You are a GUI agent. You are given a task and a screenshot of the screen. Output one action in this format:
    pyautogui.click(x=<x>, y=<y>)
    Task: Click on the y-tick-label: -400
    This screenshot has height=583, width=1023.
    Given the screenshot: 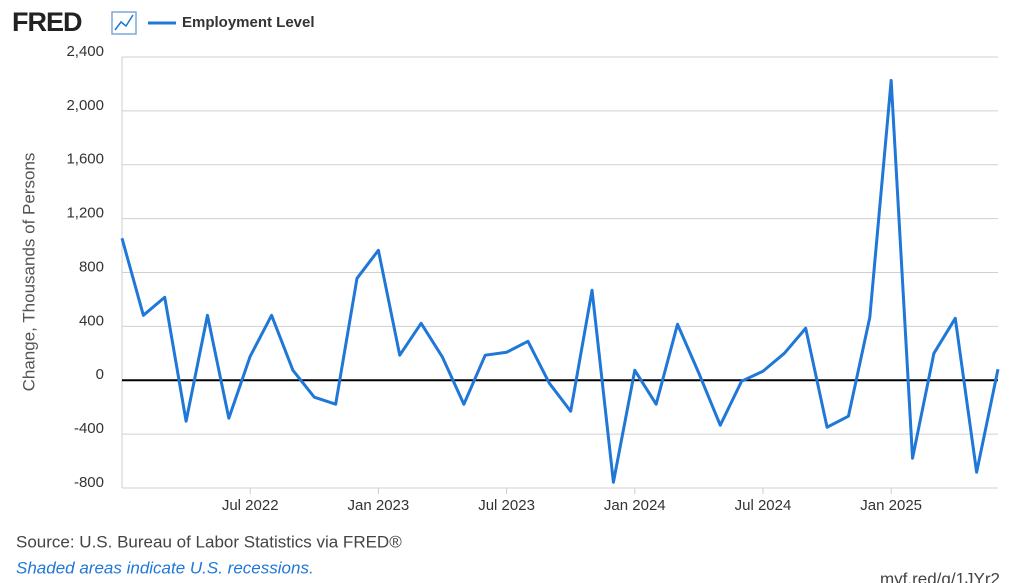 What is the action you would take?
    pyautogui.click(x=89, y=428)
    